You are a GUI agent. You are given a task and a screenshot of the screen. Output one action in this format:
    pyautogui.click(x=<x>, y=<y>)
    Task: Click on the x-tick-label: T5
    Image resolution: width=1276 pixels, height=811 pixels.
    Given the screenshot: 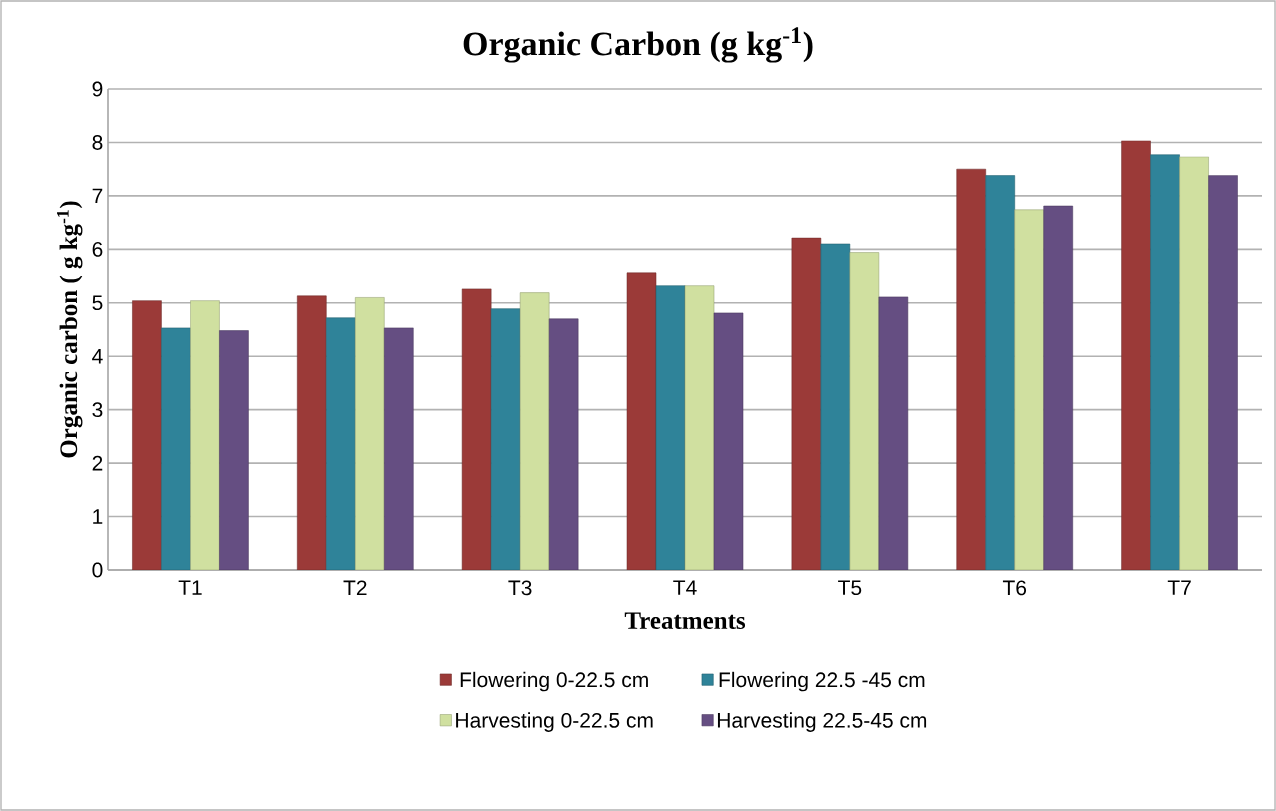 What is the action you would take?
    pyautogui.click(x=850, y=588)
    